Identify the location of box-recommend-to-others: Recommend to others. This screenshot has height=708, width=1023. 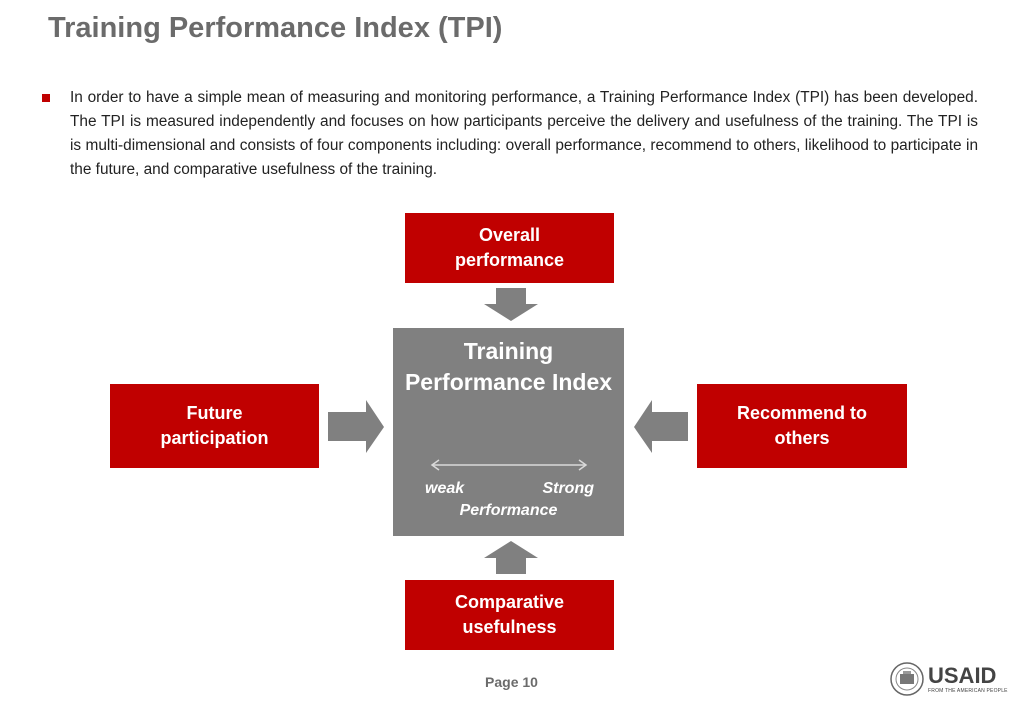
(802, 426).